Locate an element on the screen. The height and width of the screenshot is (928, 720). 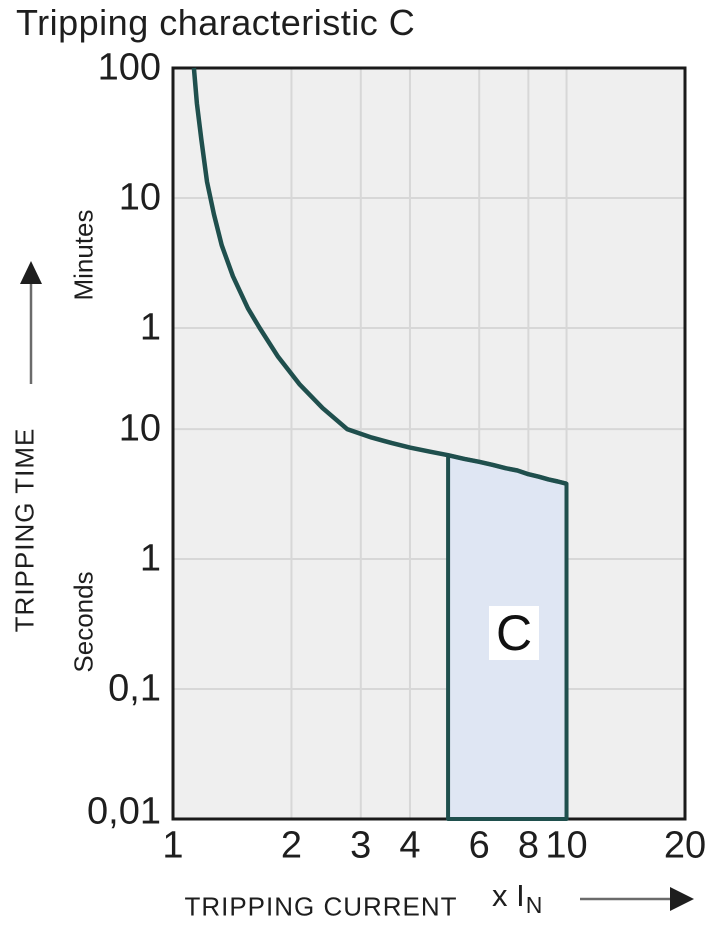
x-tick-label: 1 is located at coordinates (173, 845).